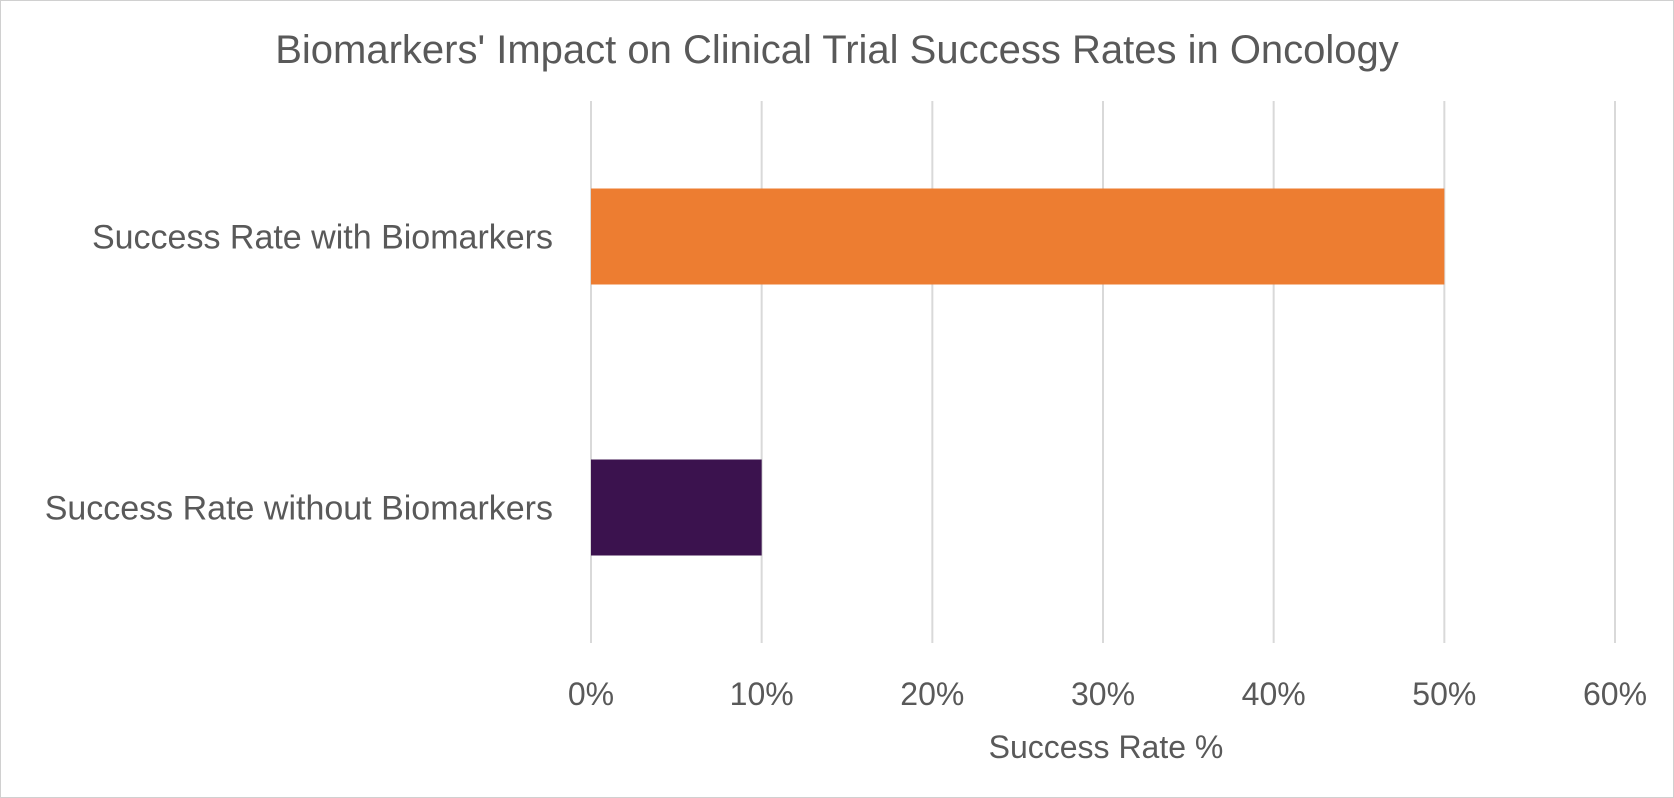 Image resolution: width=1674 pixels, height=798 pixels. I want to click on x-tick-label-0: 0%, so click(591, 694).